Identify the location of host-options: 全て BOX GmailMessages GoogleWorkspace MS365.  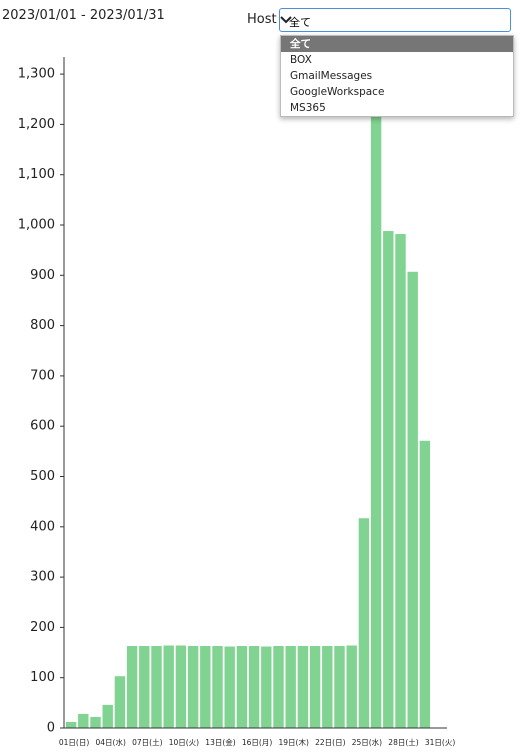
(397, 76).